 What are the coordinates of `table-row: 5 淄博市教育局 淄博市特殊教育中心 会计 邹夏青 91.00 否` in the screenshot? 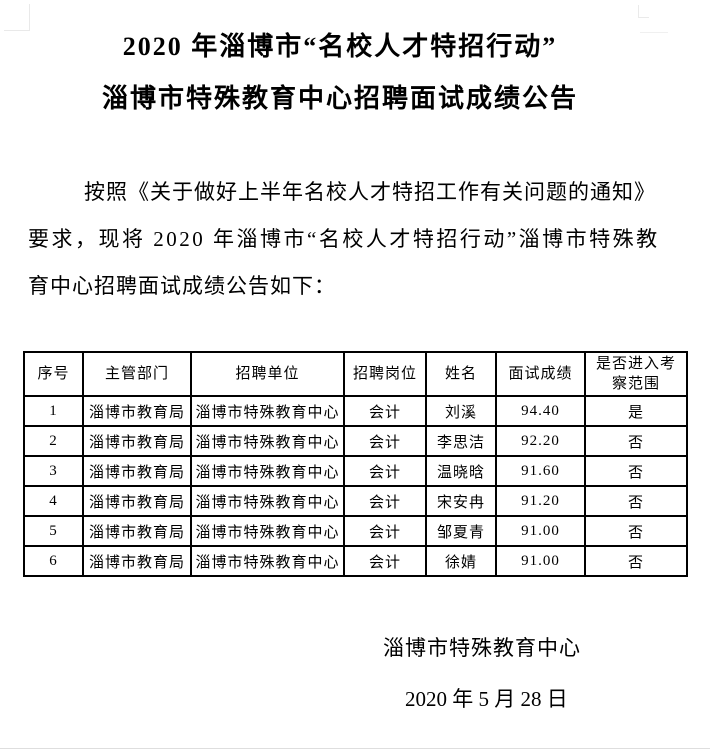 It's located at (355, 531).